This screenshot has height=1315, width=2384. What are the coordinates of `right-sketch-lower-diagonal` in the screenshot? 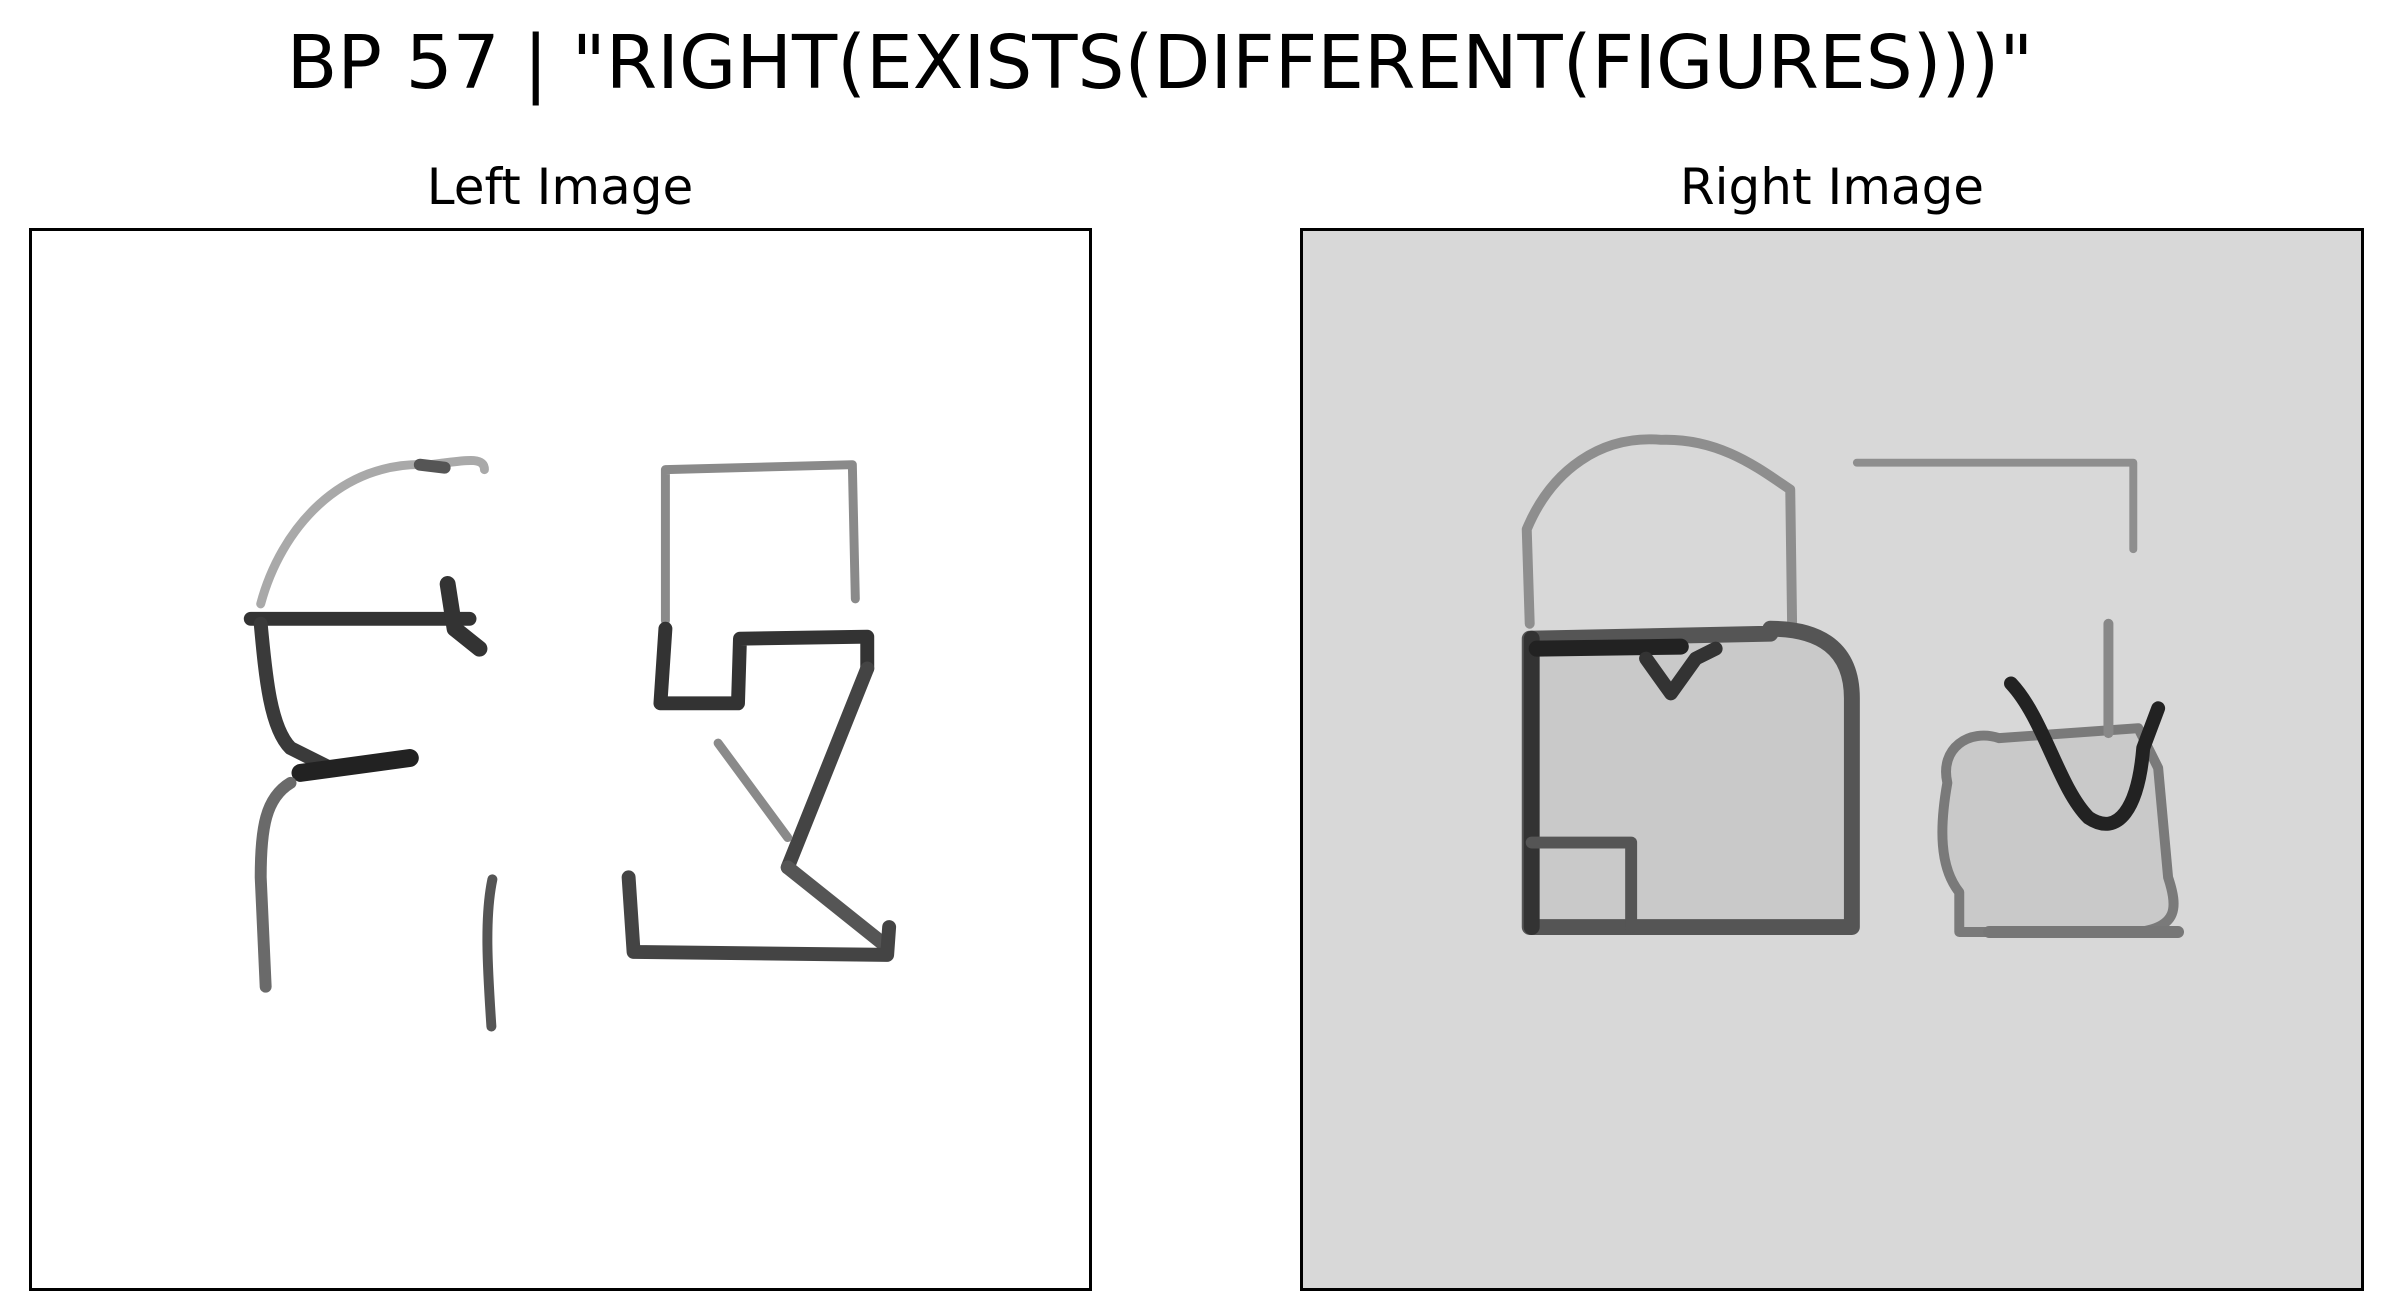 It's located at (837, 907).